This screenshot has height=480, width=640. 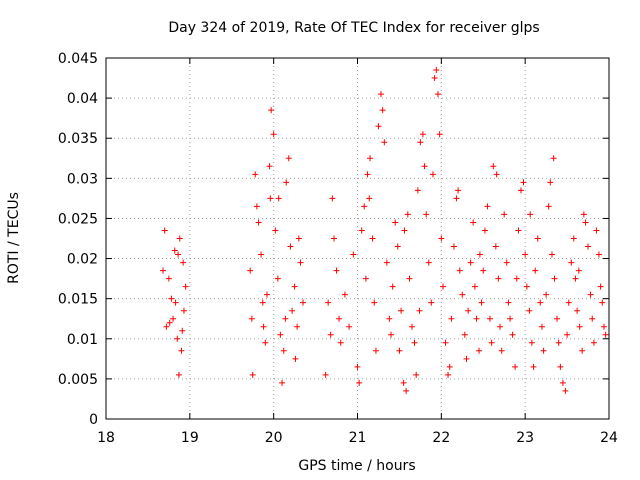 What do you see at coordinates (93, 420) in the screenshot?
I see `y-tick-label: 0` at bounding box center [93, 420].